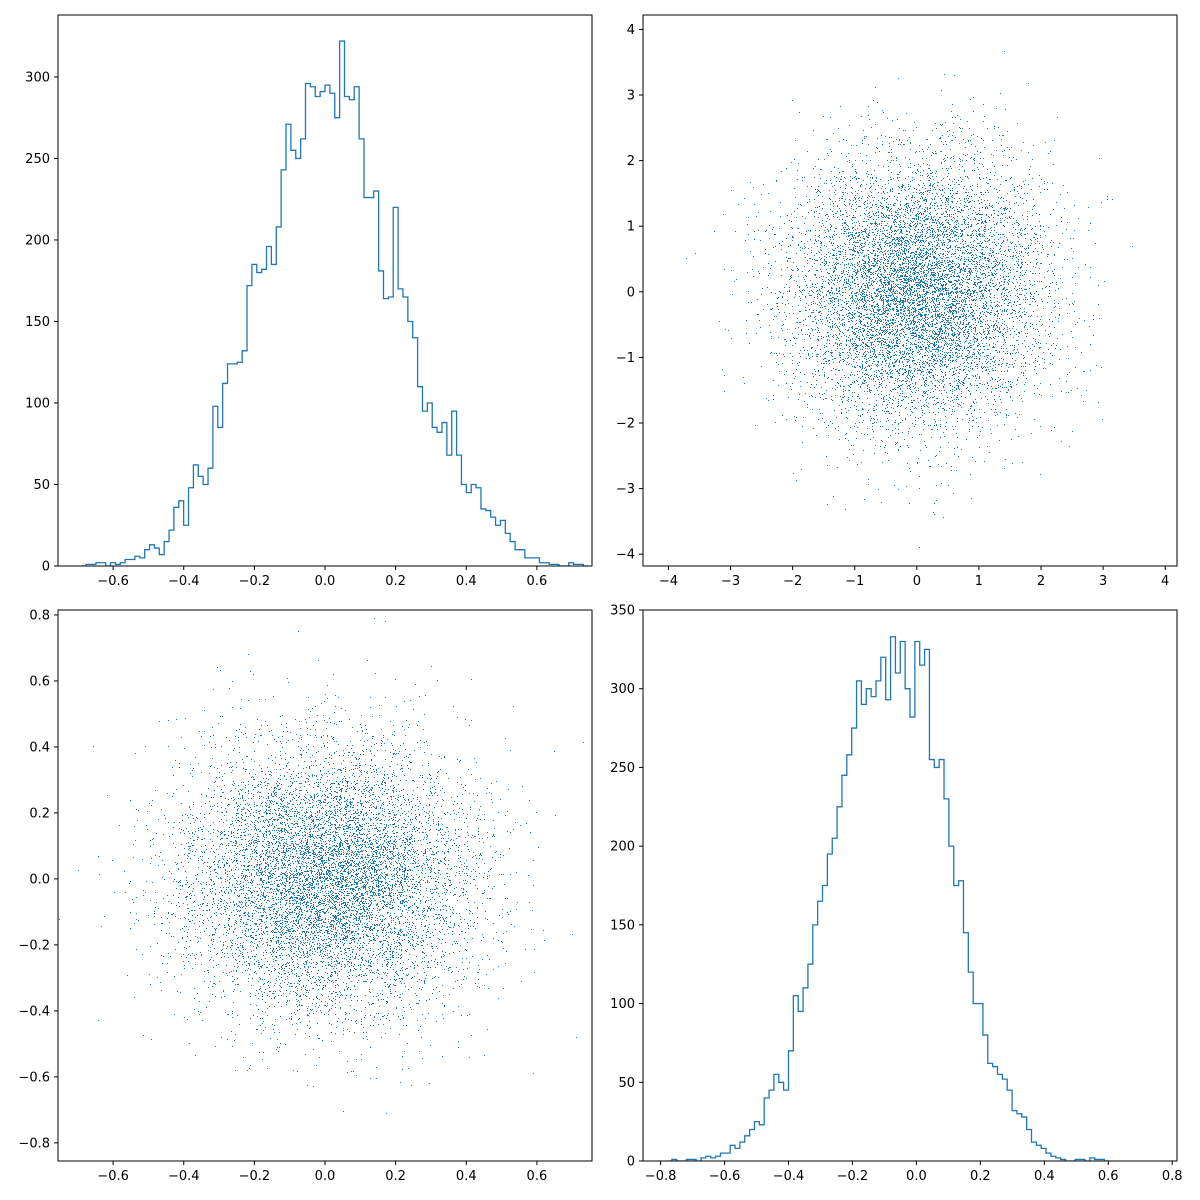  What do you see at coordinates (668, 581) in the screenshot?
I see `x-tick-label: −4` at bounding box center [668, 581].